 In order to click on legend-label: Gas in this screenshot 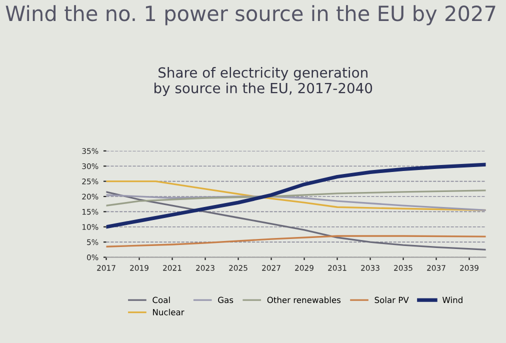, I will do `click(226, 300)`.